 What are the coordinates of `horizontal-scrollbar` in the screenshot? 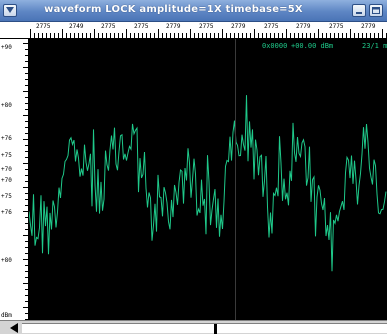 It's located at (193, 327).